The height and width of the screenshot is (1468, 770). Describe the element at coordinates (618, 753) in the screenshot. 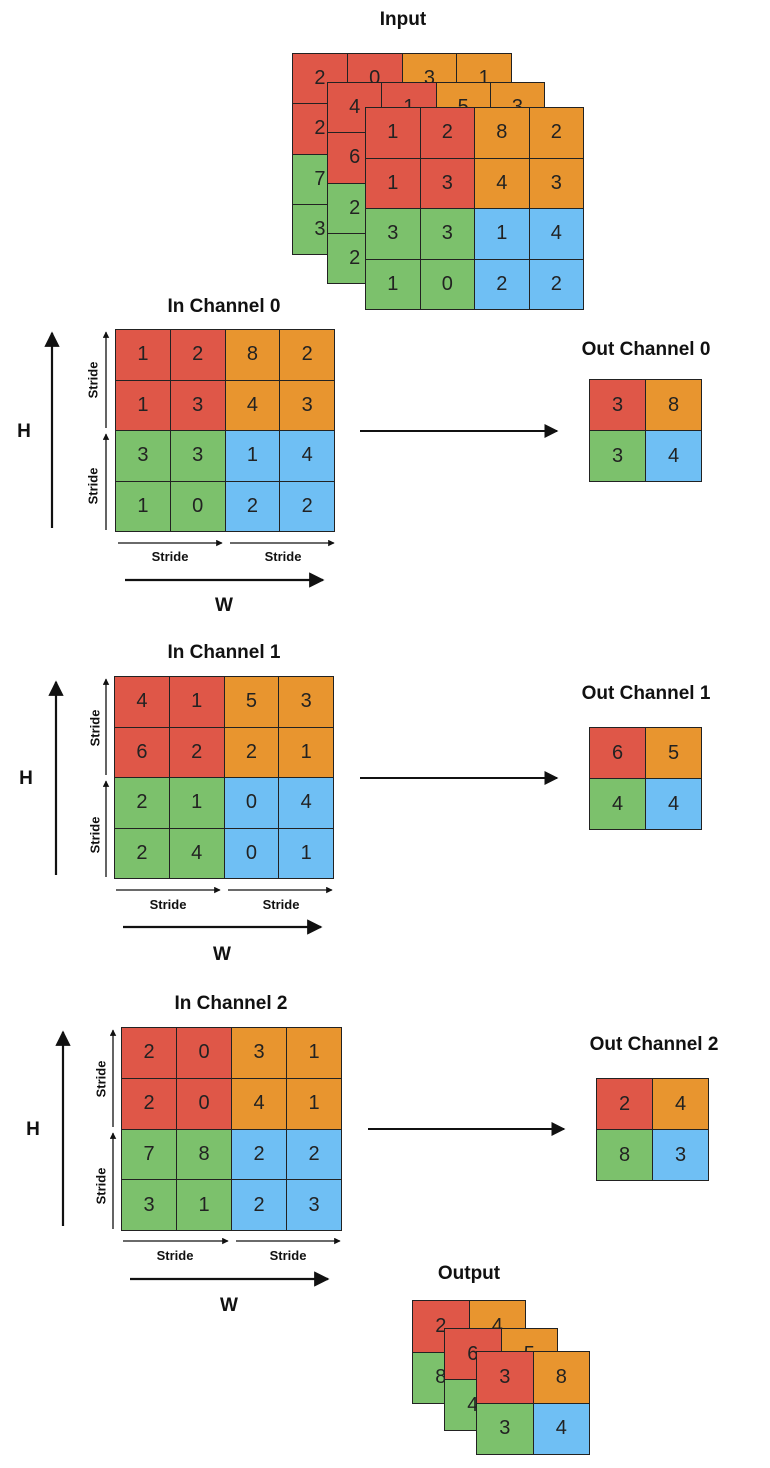

I see `grid-cell: 6` at that location.